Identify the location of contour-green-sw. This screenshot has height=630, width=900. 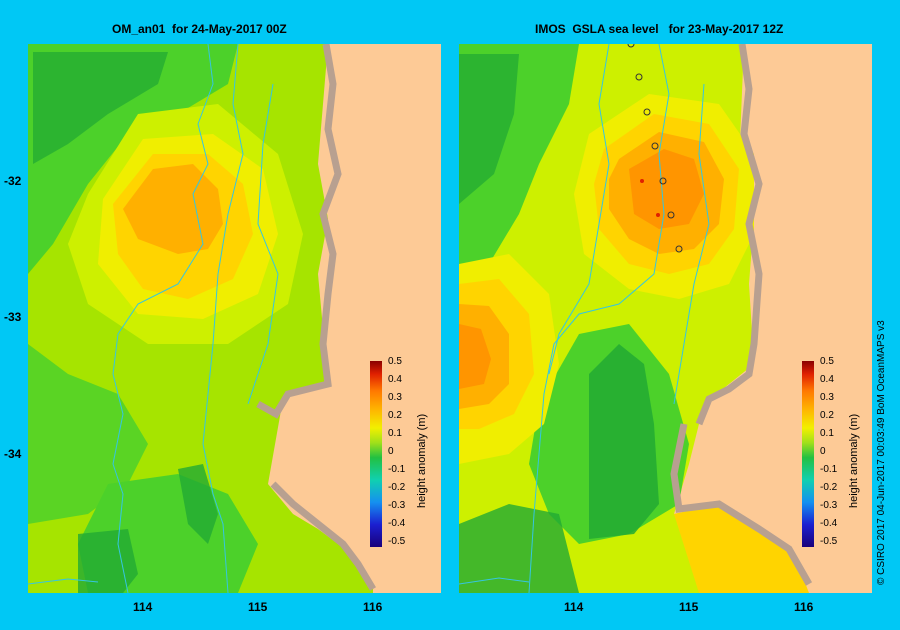
(519, 548).